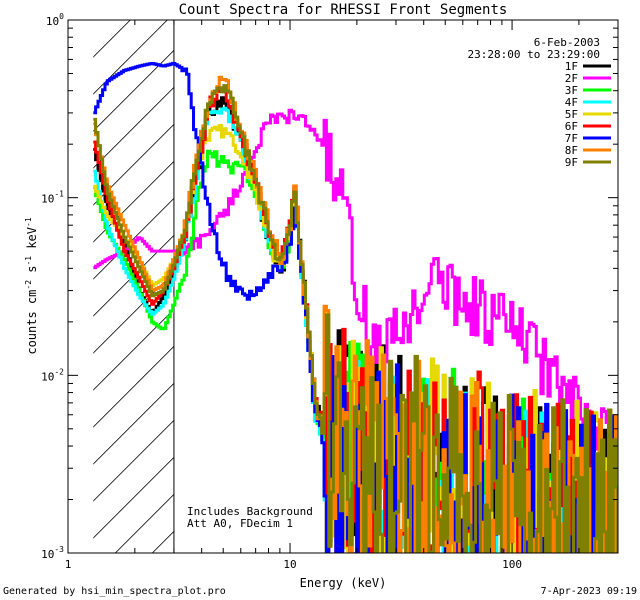  Describe the element at coordinates (571, 138) in the screenshot. I see `legend-label-7F: 7F` at that location.